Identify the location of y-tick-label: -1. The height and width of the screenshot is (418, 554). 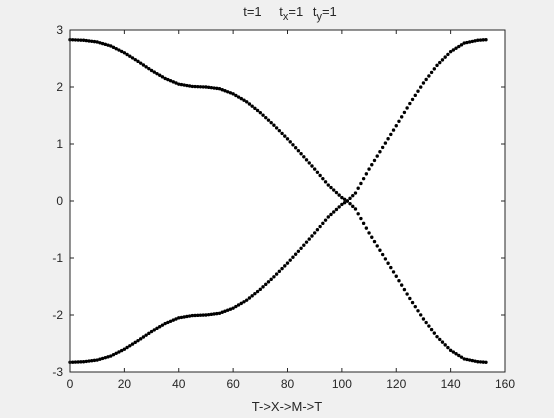
(57, 258).